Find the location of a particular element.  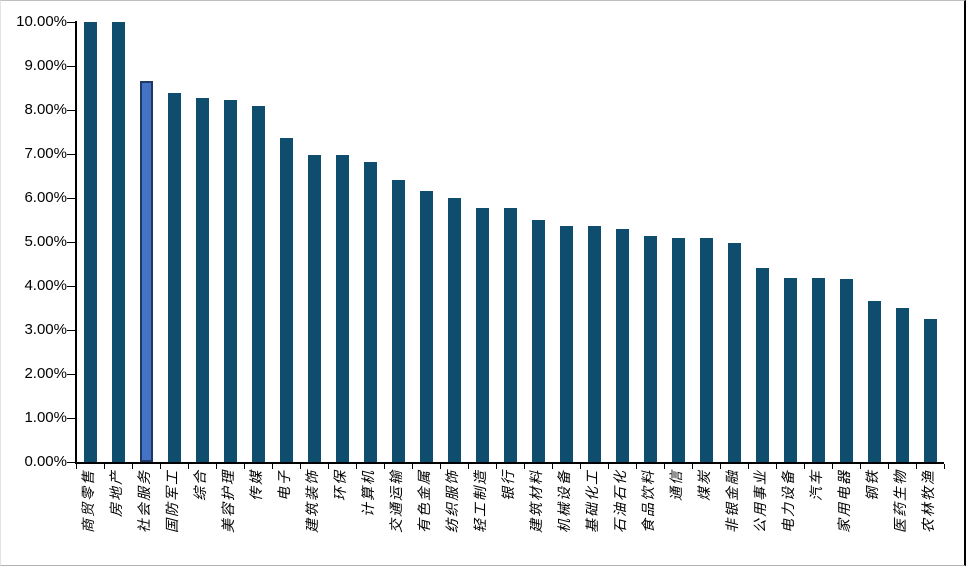

x-axis-category-label: 公用事业 is located at coordinates (761, 501).